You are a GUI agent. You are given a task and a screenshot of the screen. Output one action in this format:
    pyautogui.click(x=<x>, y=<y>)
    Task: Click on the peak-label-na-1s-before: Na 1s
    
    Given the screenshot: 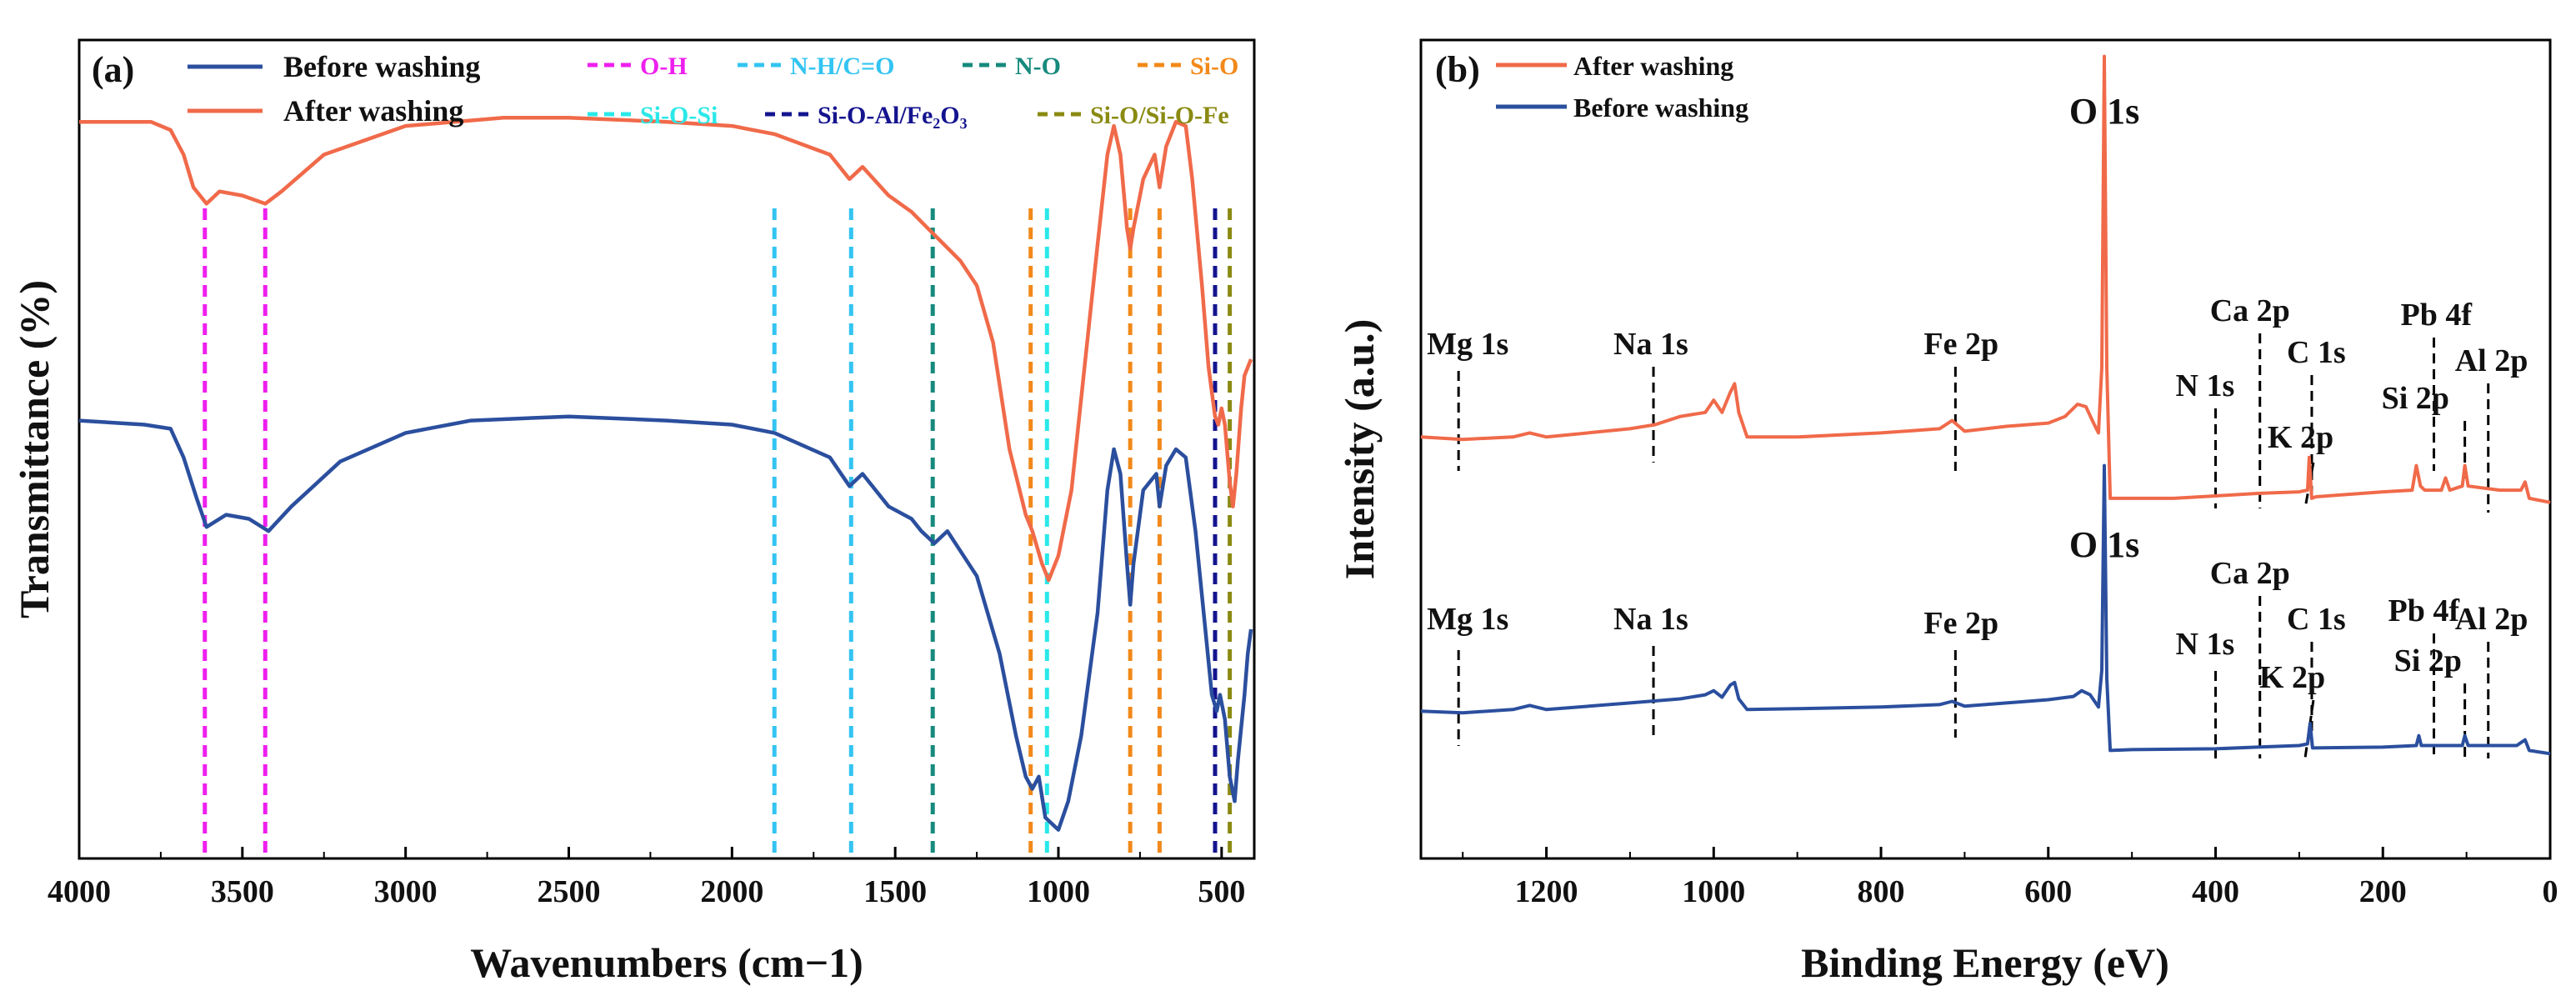 What is the action you would take?
    pyautogui.click(x=1651, y=619)
    